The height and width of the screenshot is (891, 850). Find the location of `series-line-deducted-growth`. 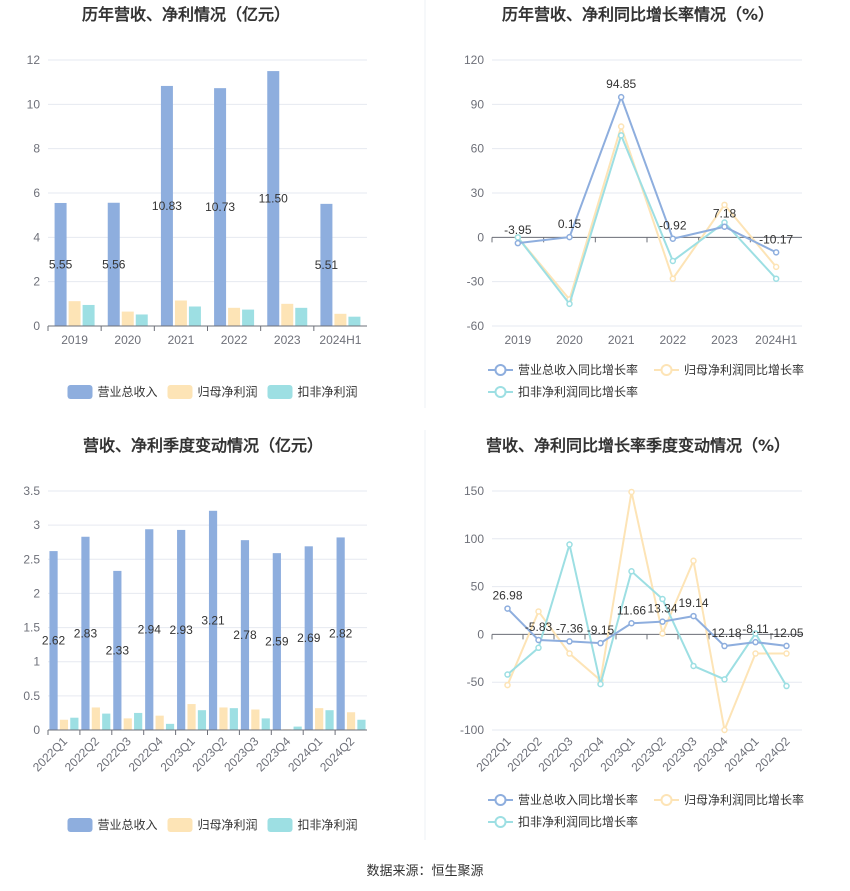

series-line-deducted-growth is located at coordinates (647, 613).